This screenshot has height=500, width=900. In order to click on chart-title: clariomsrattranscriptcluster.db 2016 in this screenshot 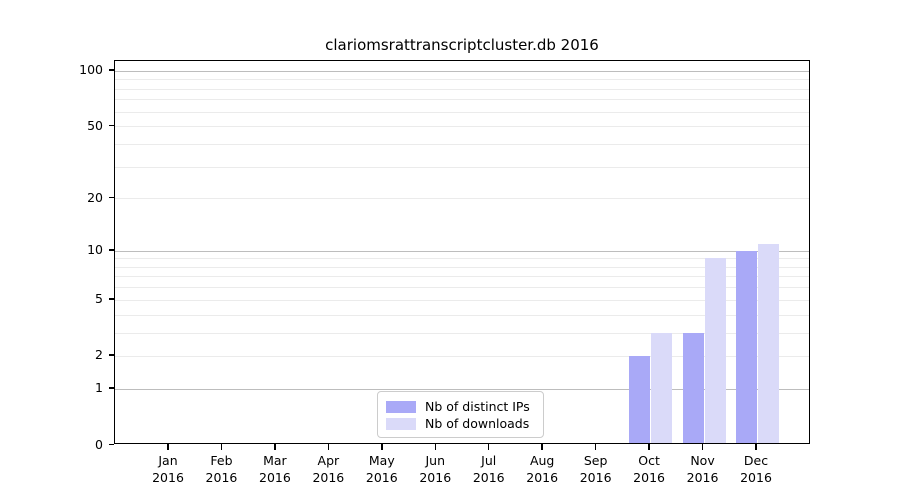, I will do `click(462, 45)`.